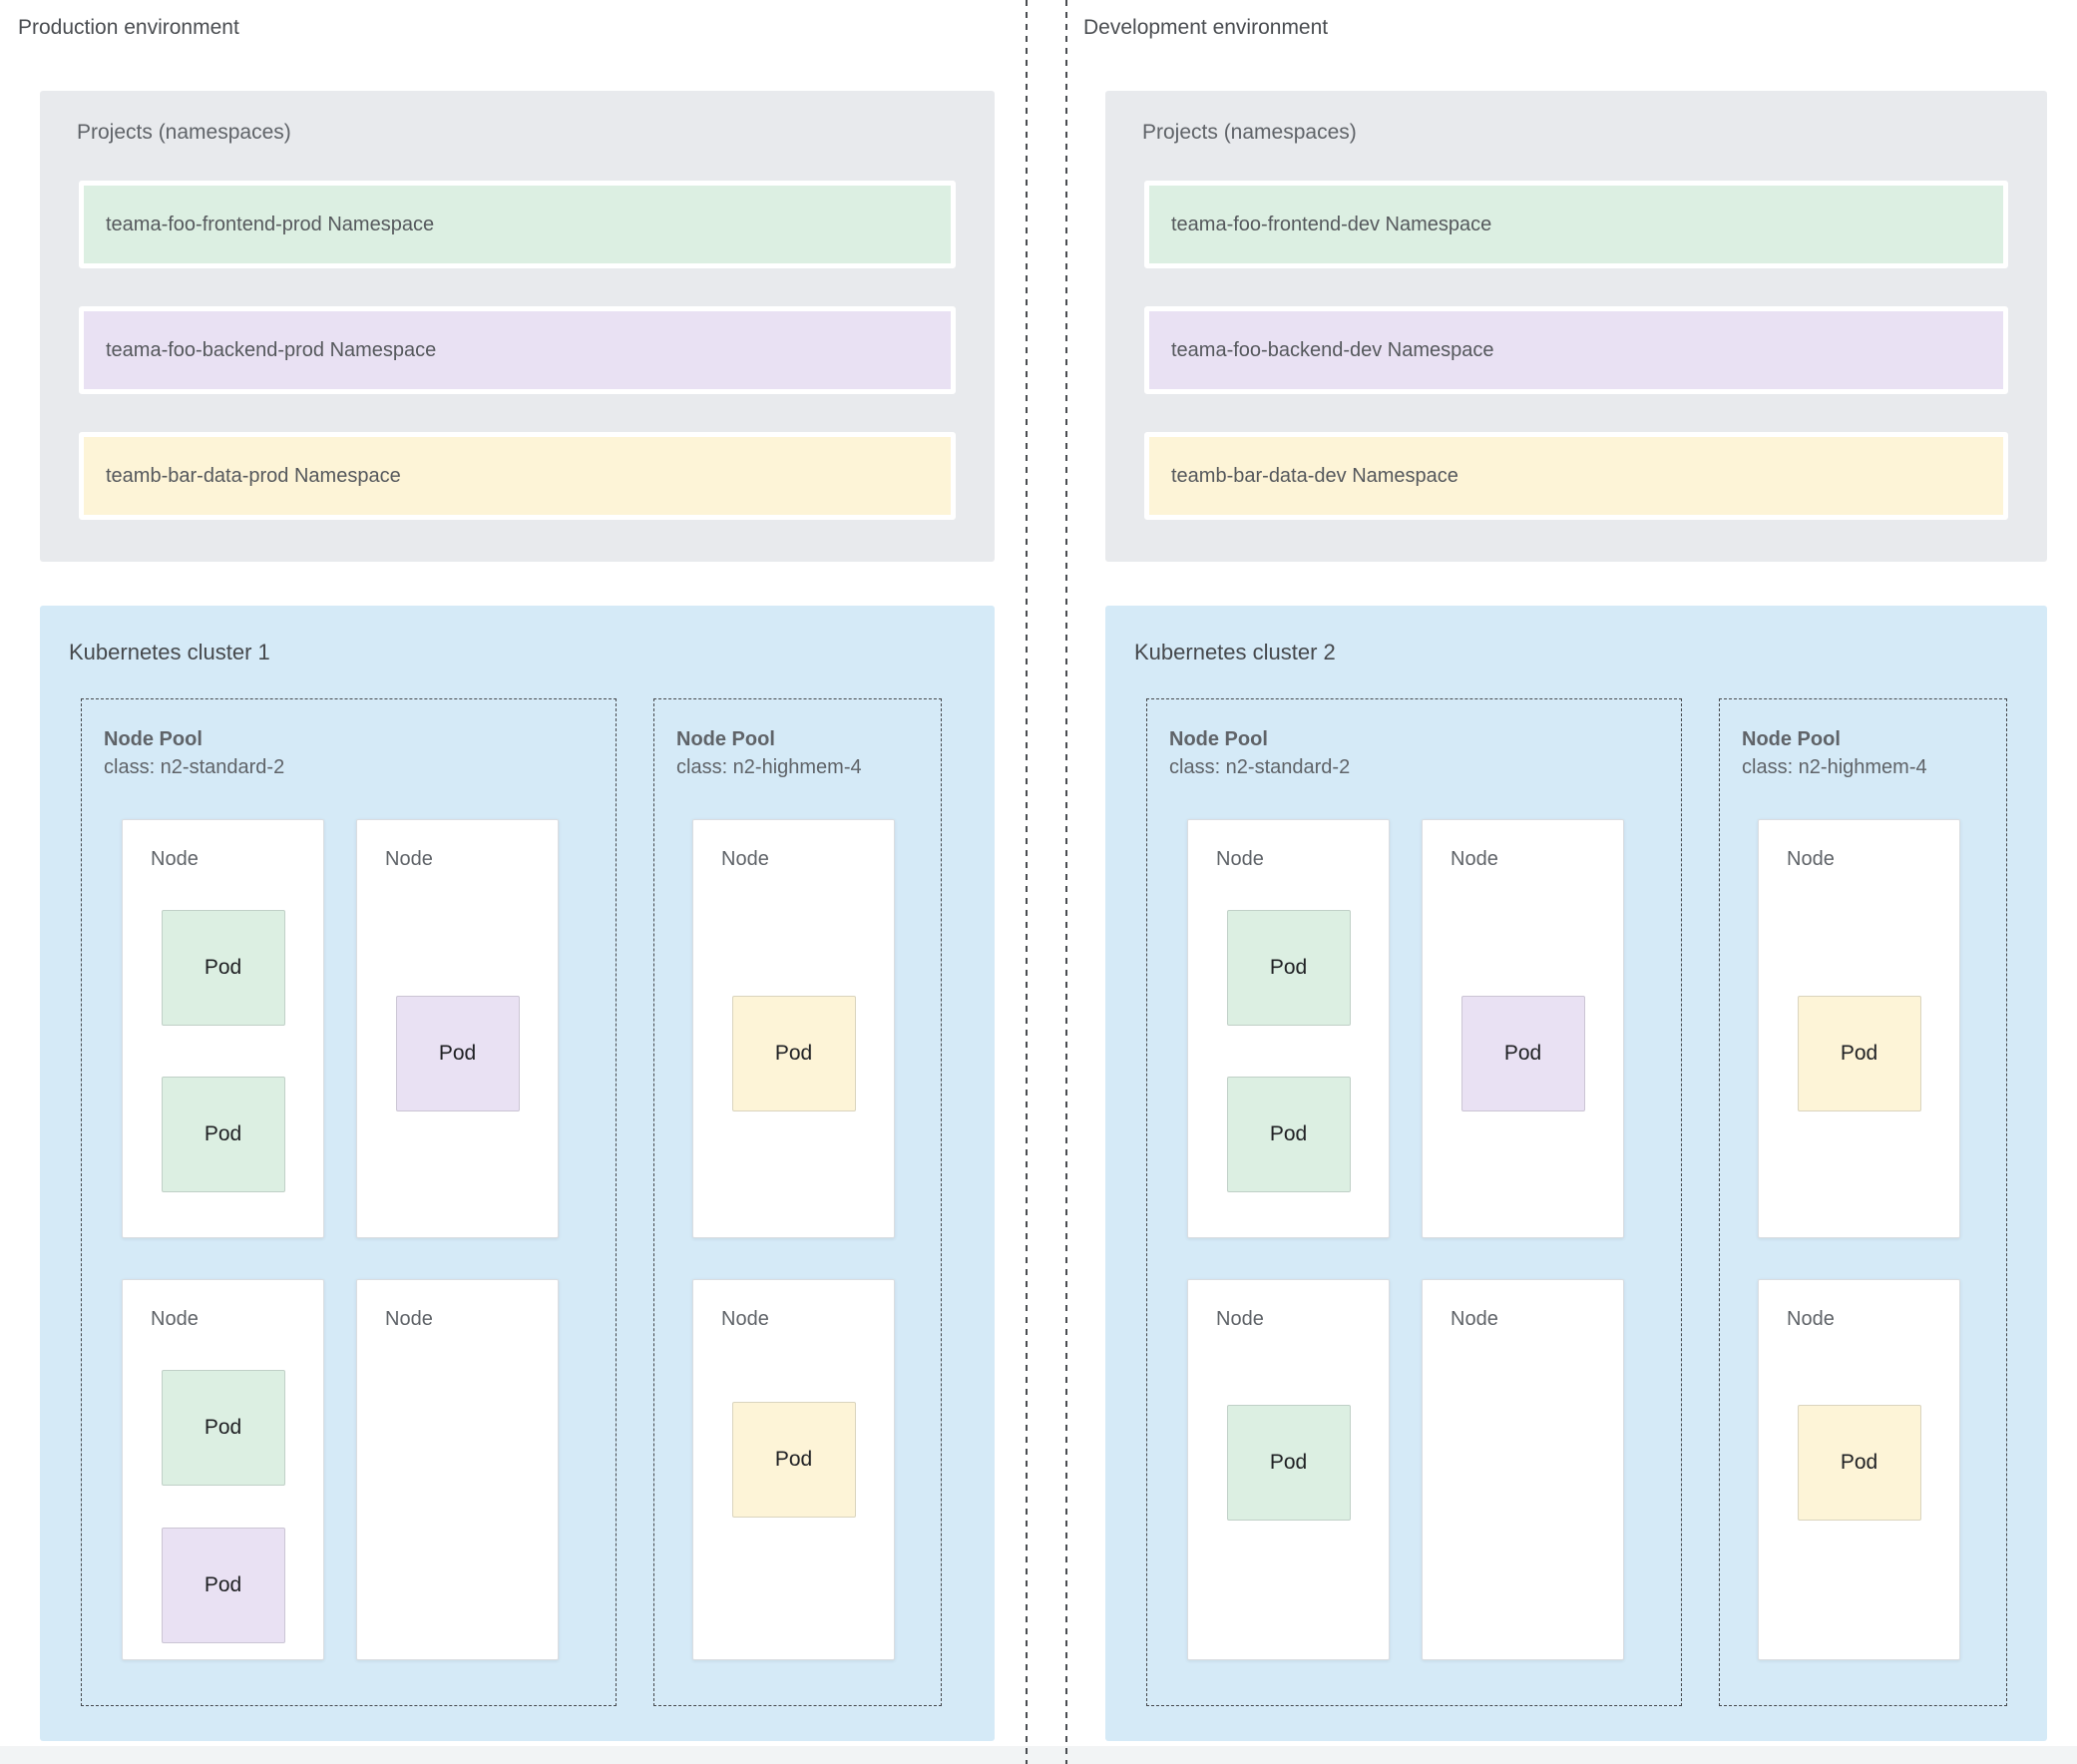 This screenshot has height=1764, width=2077. I want to click on namespace-row: teama-foo-frontend-dev Namespace, so click(1576, 224).